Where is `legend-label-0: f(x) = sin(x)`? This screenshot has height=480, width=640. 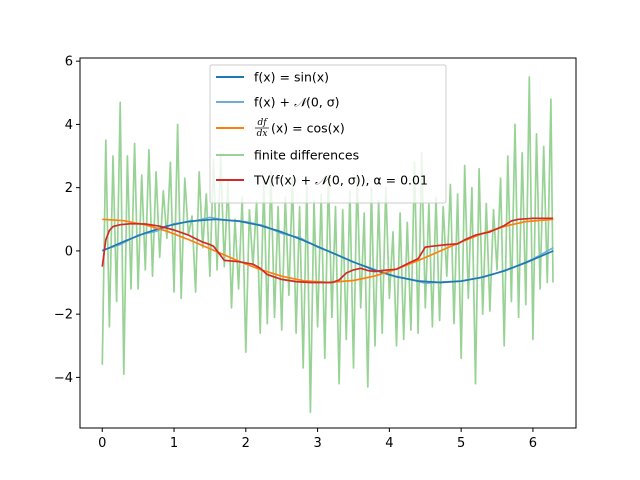 legend-label-0: f(x) = sin(x) is located at coordinates (291, 77).